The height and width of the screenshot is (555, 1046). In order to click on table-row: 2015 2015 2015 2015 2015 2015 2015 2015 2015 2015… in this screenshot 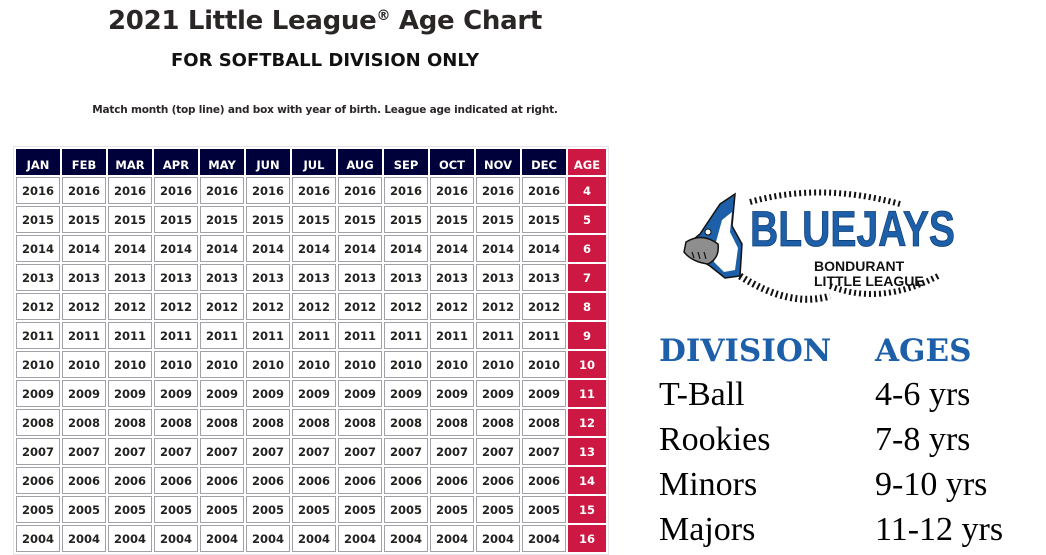, I will do `click(311, 219)`.